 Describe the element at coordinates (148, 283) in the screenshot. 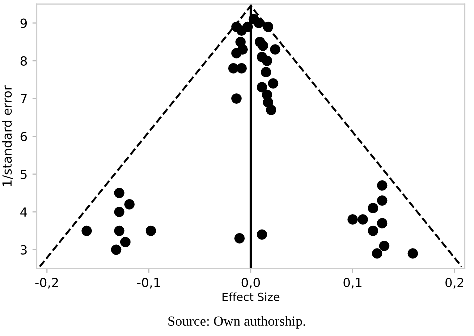

I see `x-tick-label: -0,1` at that location.